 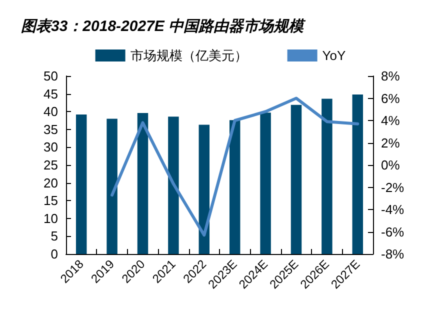 I want to click on y2-tick-label: 4%, so click(x=390, y=120).